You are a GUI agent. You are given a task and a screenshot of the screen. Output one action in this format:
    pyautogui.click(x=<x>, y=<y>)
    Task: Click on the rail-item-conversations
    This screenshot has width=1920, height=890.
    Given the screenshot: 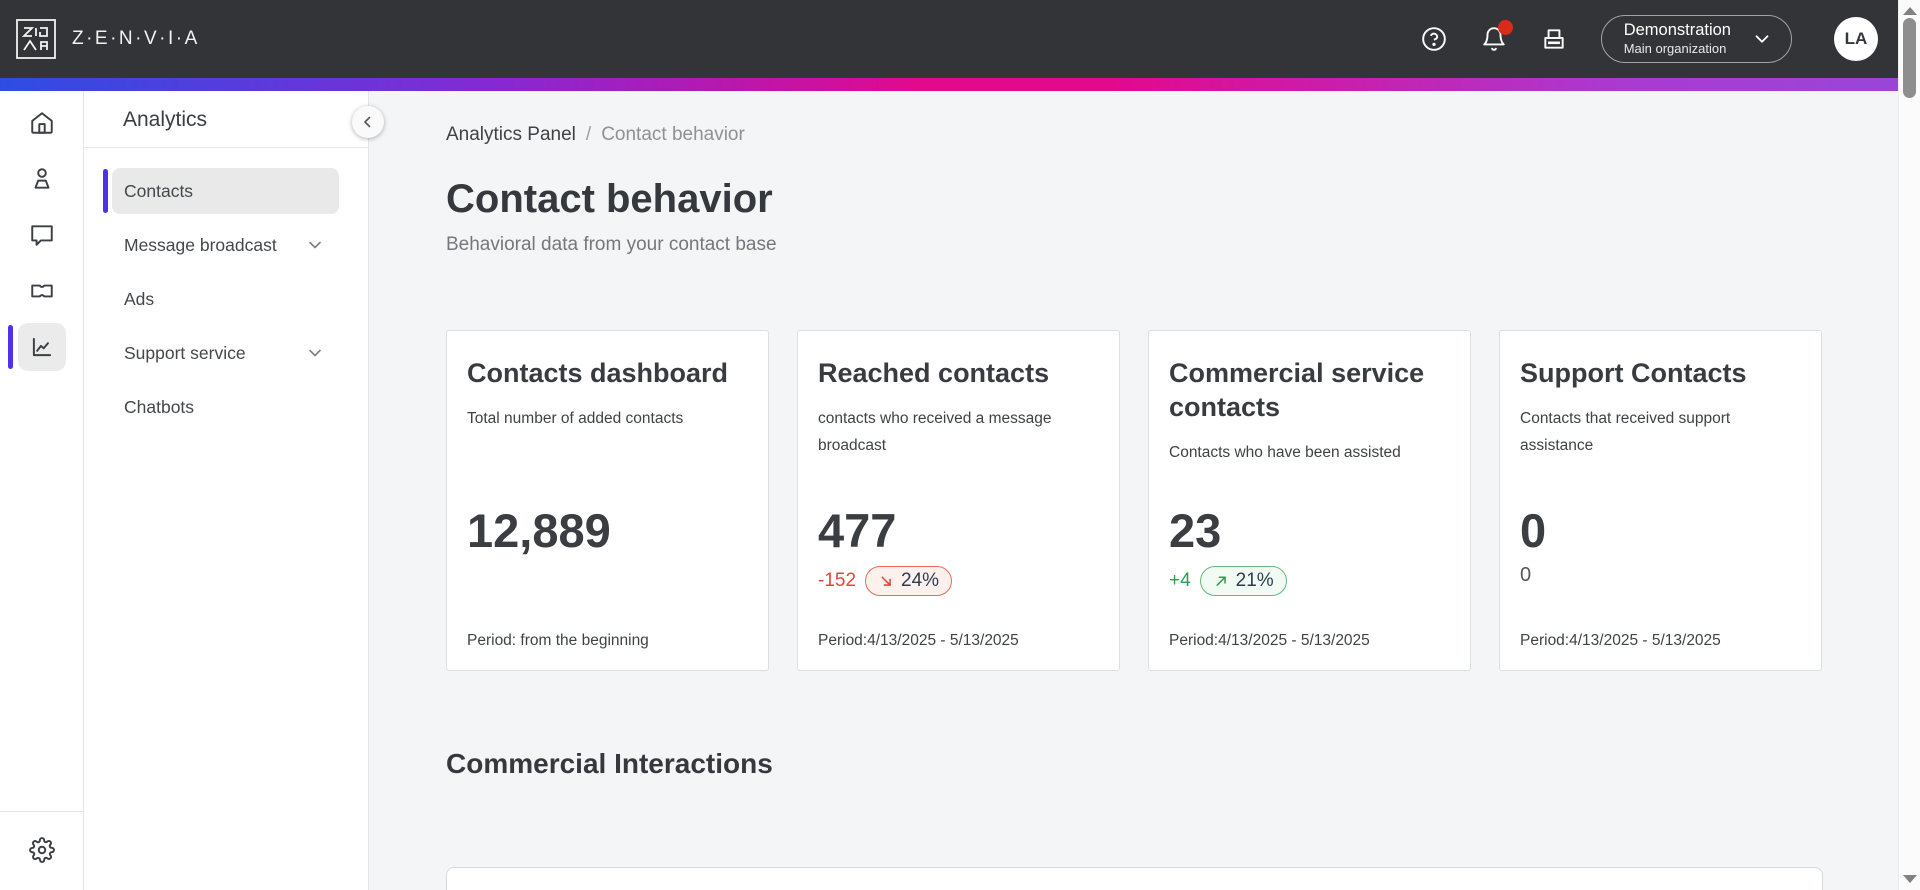 What is the action you would take?
    pyautogui.click(x=42, y=235)
    